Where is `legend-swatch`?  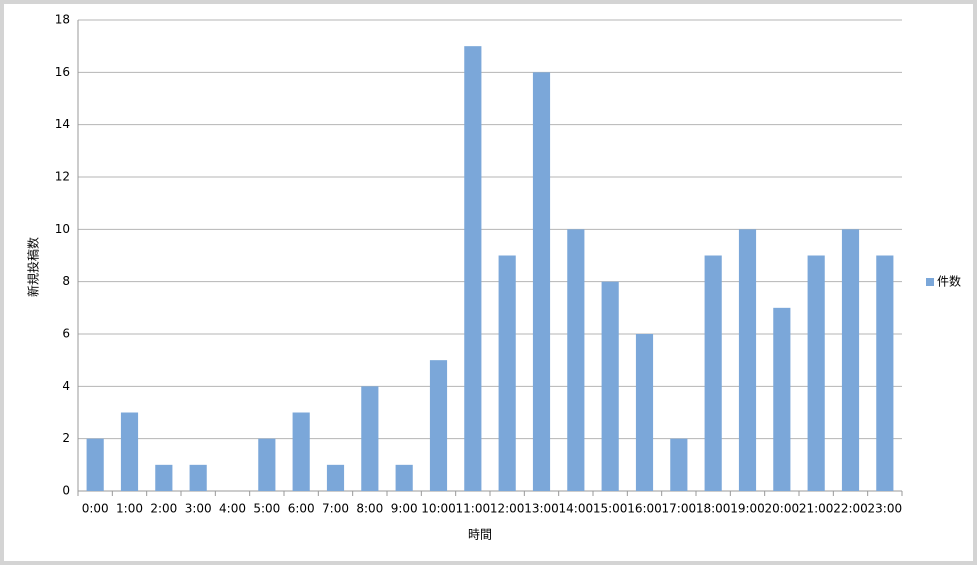
legend-swatch is located at coordinates (930, 282).